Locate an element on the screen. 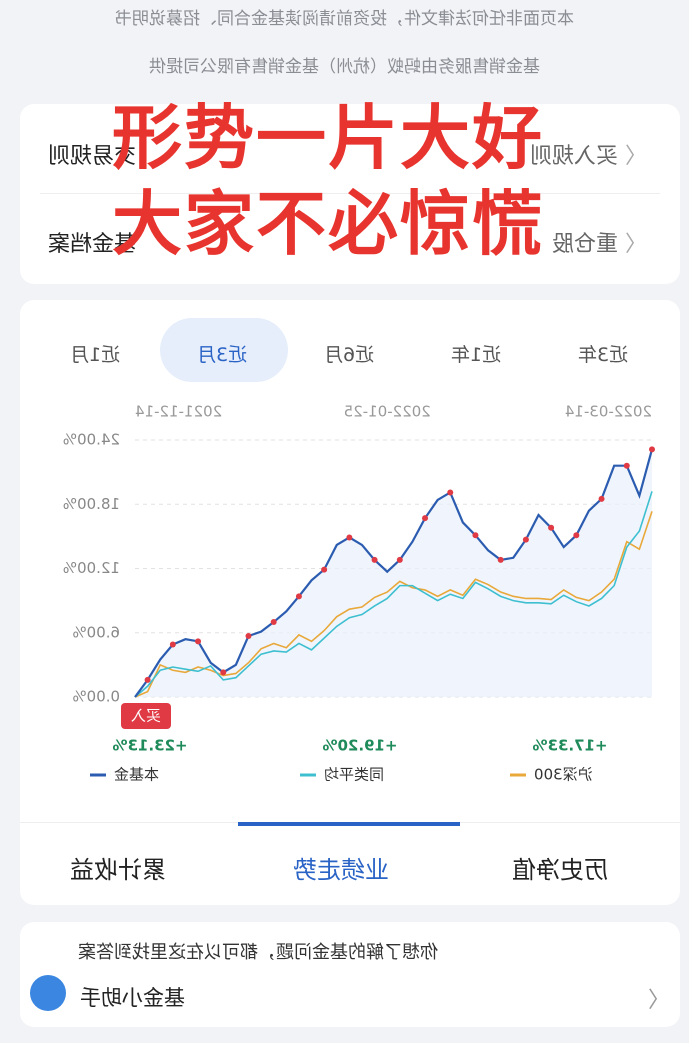  y-tick-label: 24.00% is located at coordinates (91, 440).